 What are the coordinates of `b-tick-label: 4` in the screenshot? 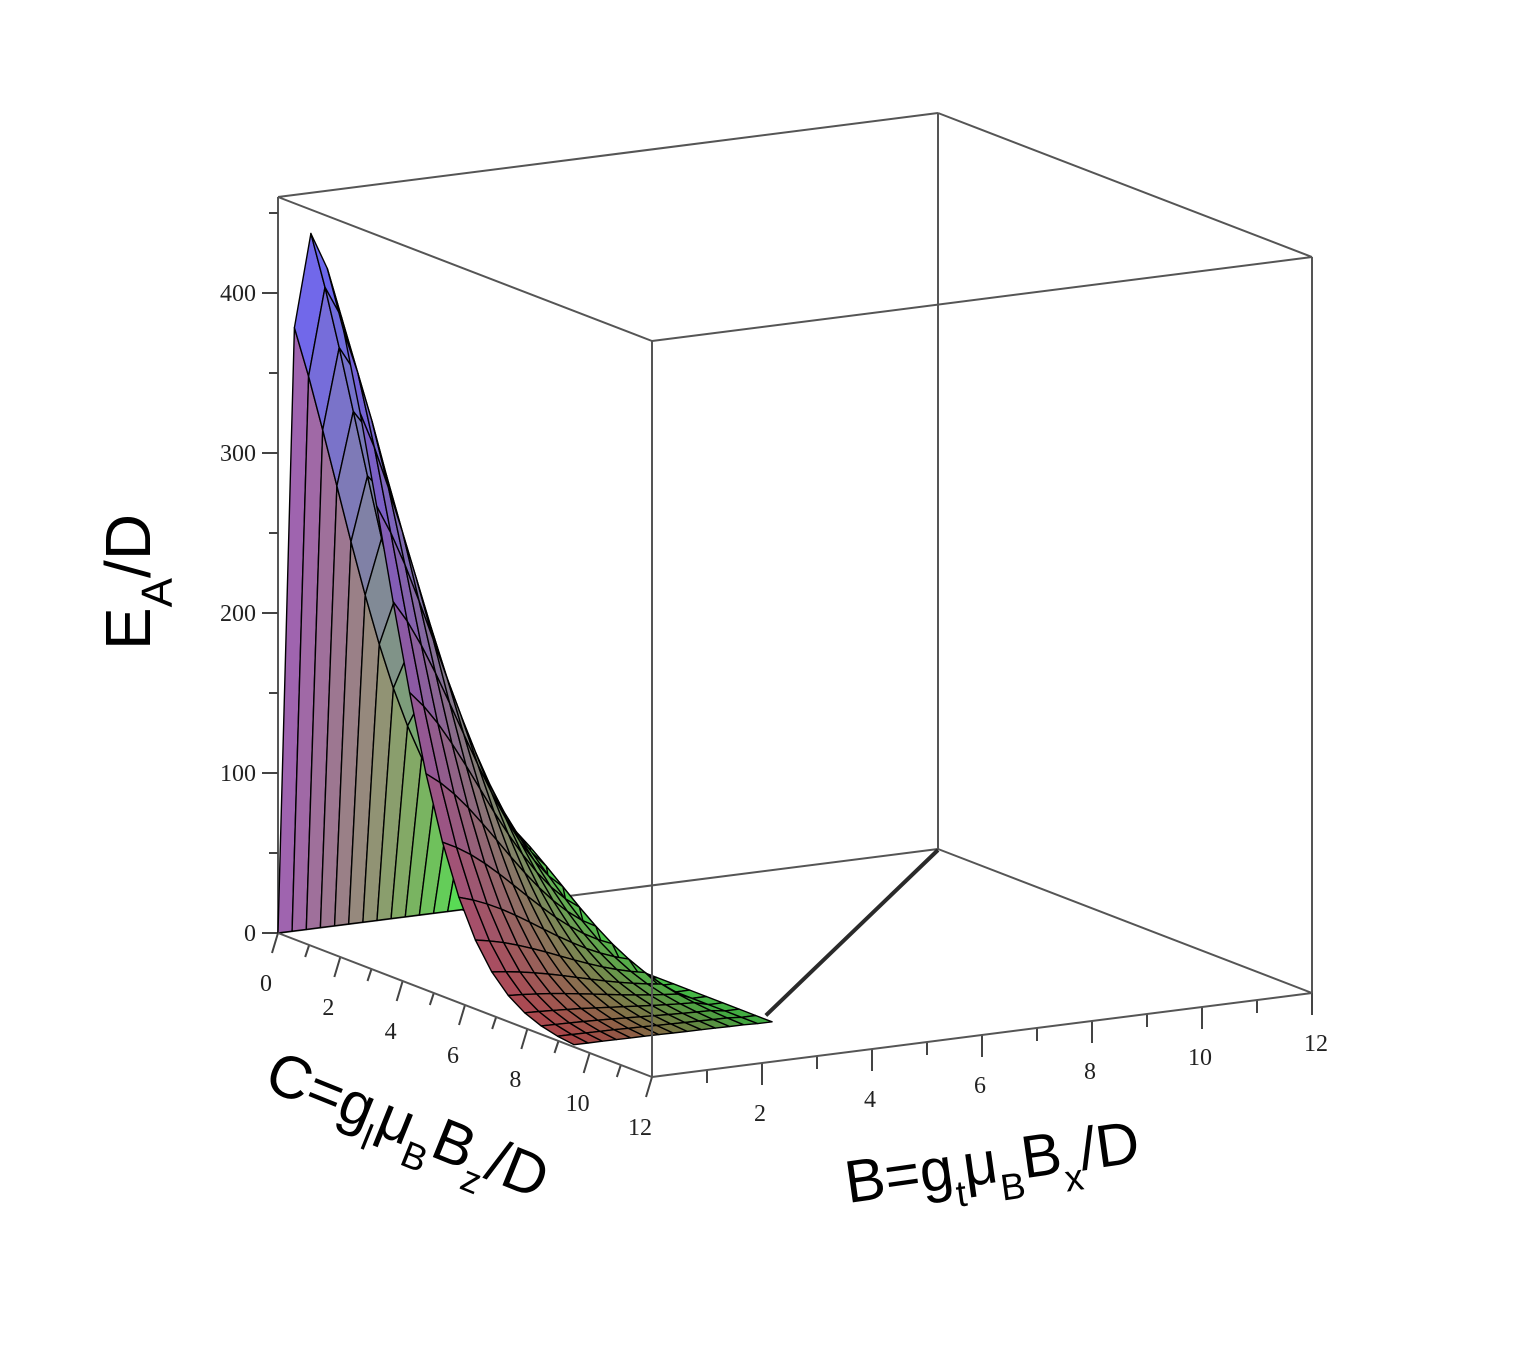 It's located at (870, 1100).